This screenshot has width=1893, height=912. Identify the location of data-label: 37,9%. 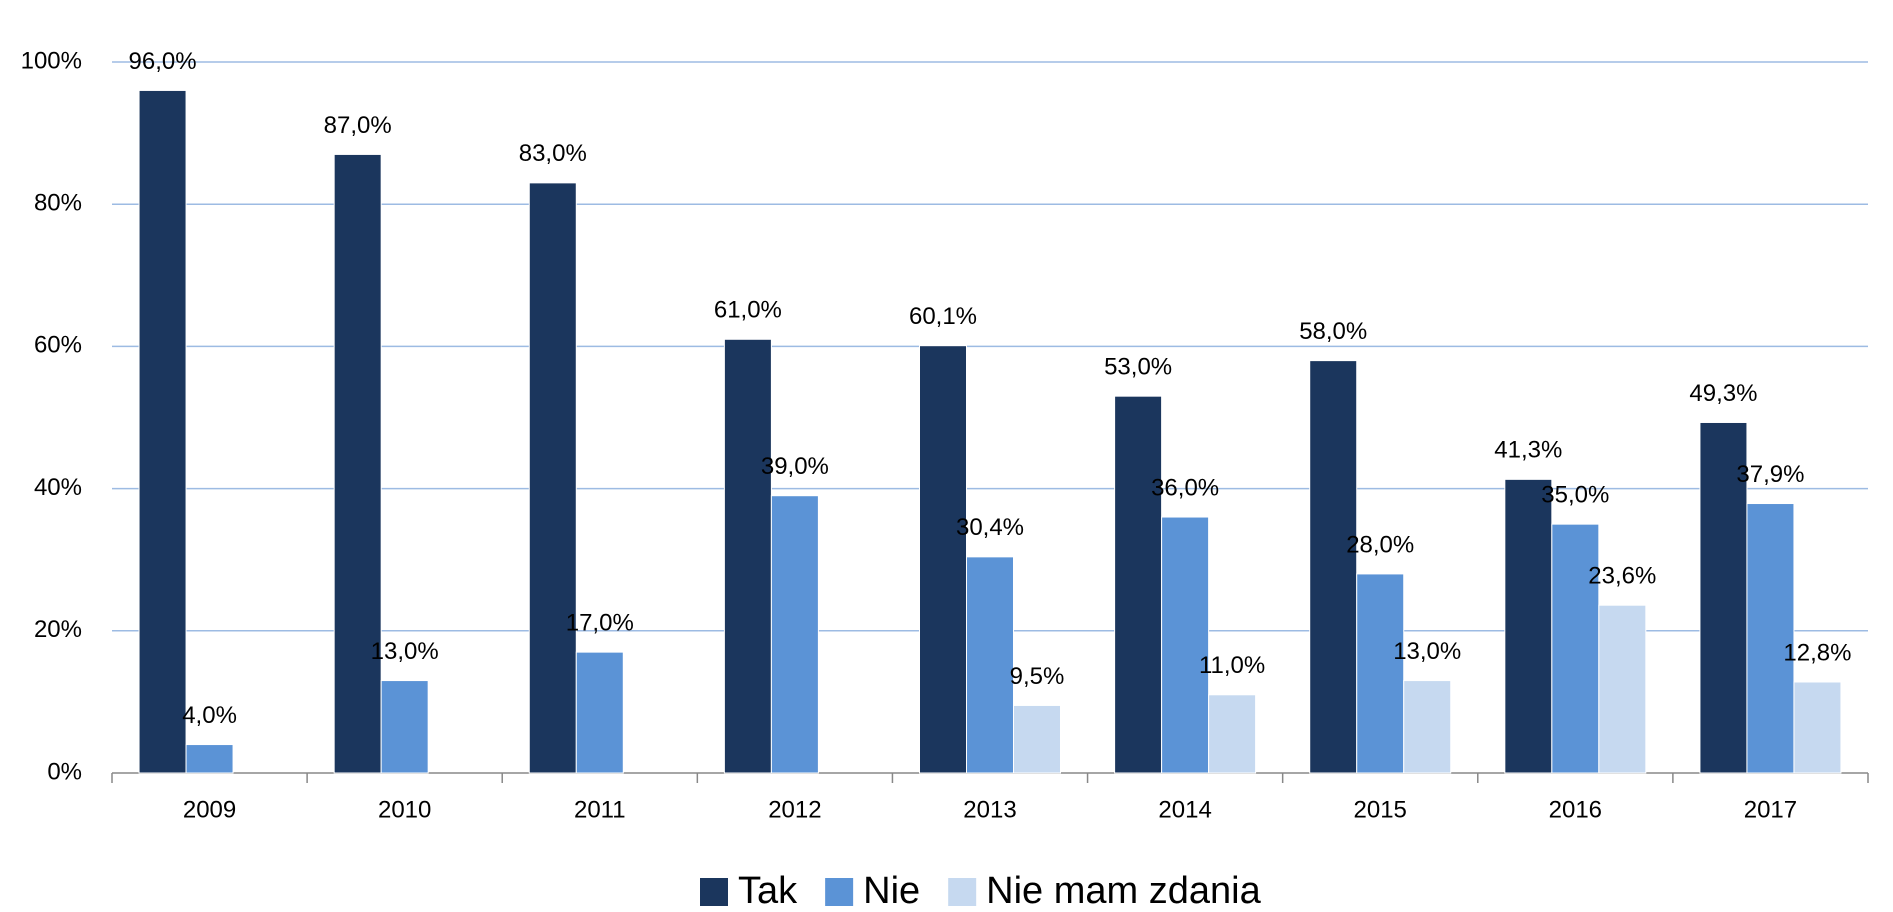
(1770, 474).